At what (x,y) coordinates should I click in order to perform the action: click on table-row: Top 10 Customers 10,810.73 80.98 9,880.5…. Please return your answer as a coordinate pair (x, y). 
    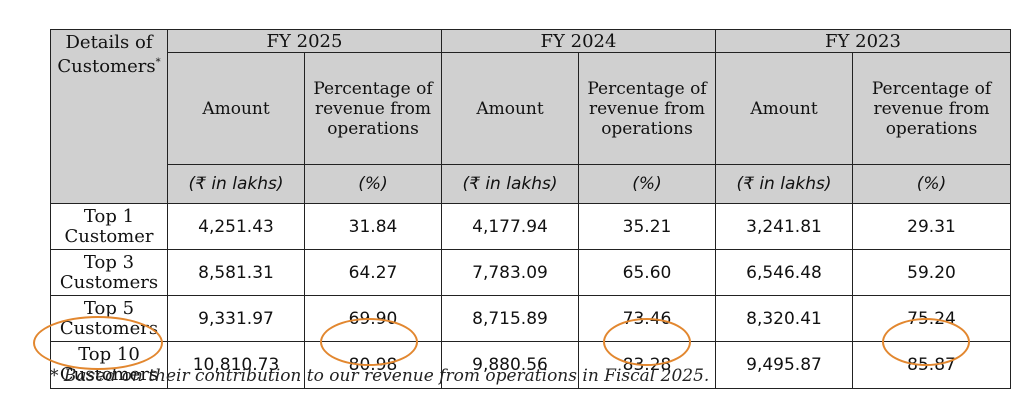
    Looking at the image, I should click on (530, 365).